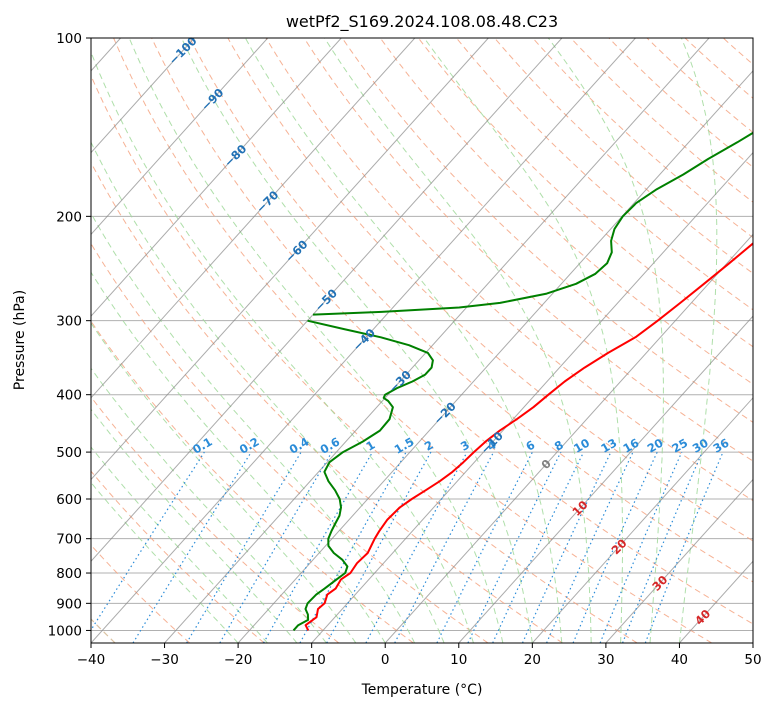  What do you see at coordinates (311, 660) in the screenshot?
I see `x-tick-label: −10` at bounding box center [311, 660].